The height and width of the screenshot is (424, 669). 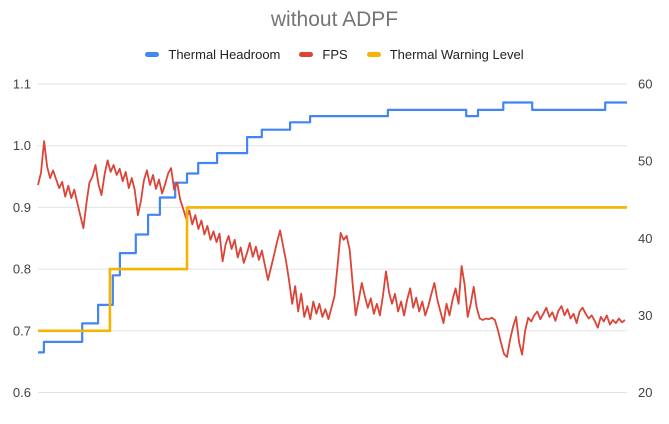 I want to click on legend-label: FPS, so click(x=335, y=54).